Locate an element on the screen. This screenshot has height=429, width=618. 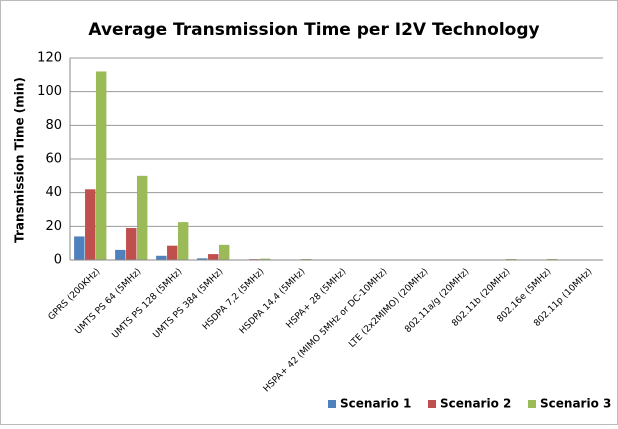
y-tick-label: 0 is located at coordinates (58, 260).